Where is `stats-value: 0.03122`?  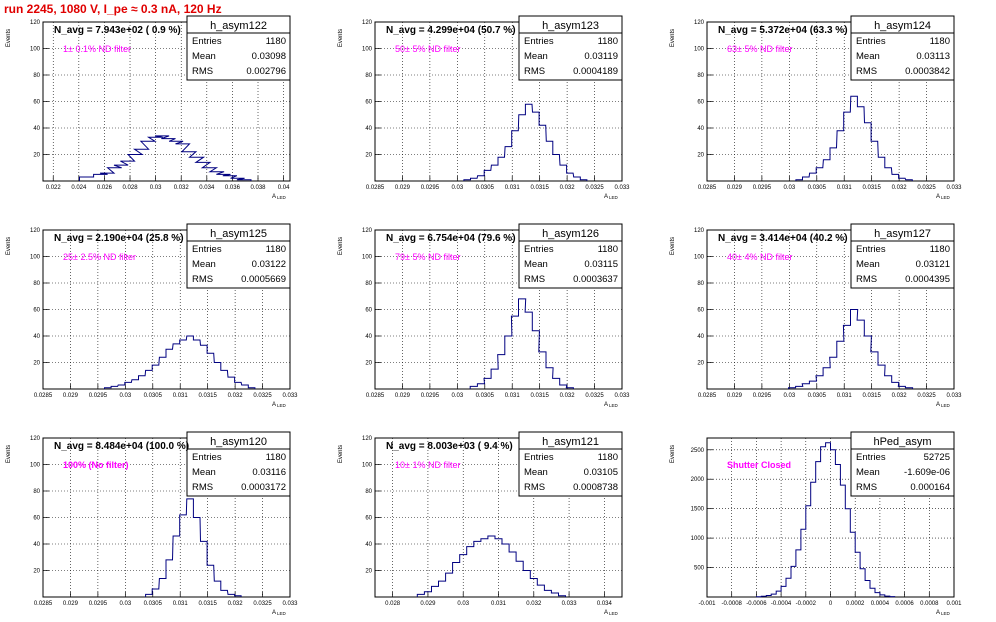
stats-value: 0.03122 is located at coordinates (269, 264).